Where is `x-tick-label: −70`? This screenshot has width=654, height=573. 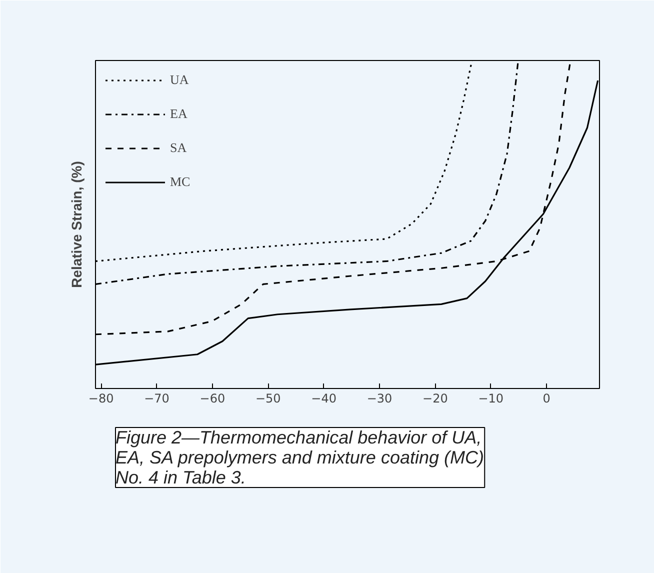
x-tick-label: −70 is located at coordinates (157, 399).